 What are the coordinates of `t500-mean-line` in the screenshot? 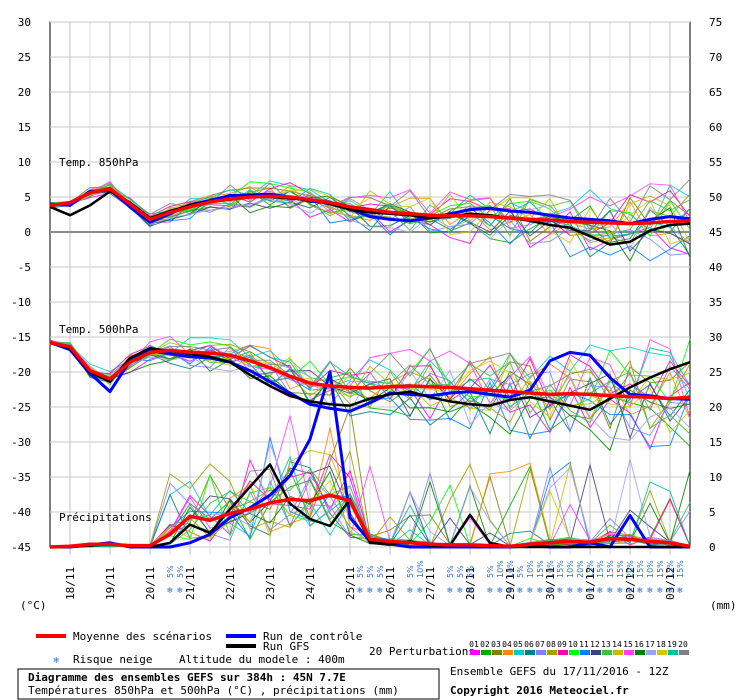 It's located at (370, 370).